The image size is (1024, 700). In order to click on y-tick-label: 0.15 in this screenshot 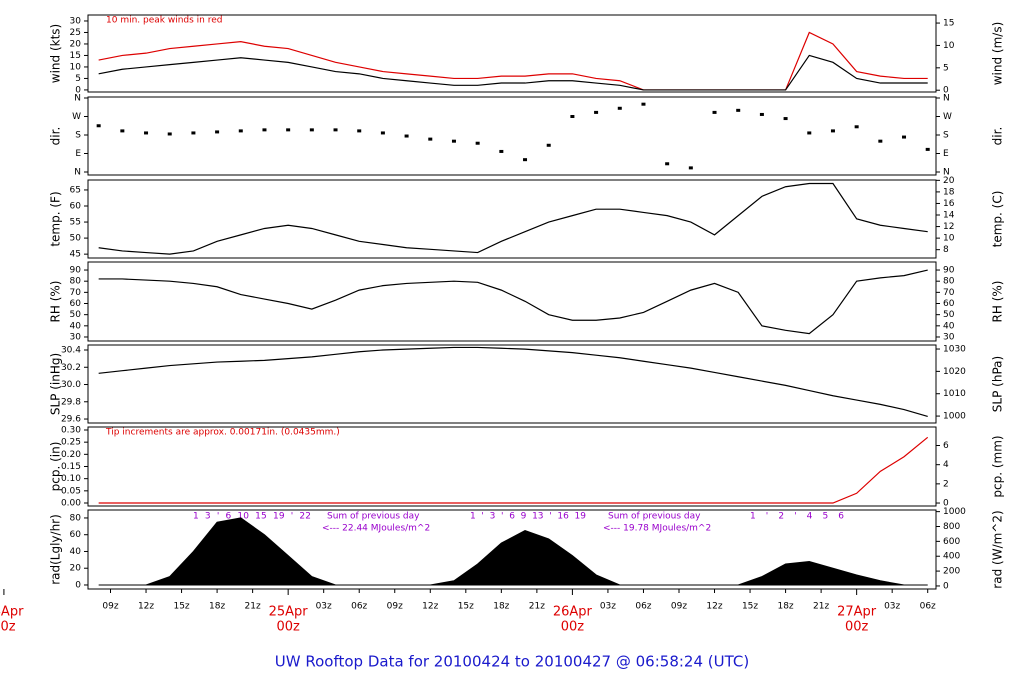, I will do `click(71, 467)`.